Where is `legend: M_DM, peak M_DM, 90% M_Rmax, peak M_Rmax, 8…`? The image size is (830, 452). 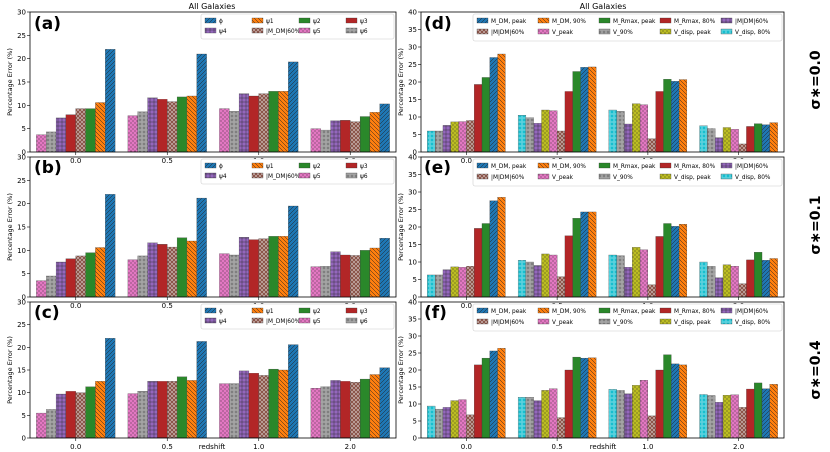
legend: M_DM, peak M_DM, 90% M_Rmax, peak M_Rmax, 8… is located at coordinates (627, 317).